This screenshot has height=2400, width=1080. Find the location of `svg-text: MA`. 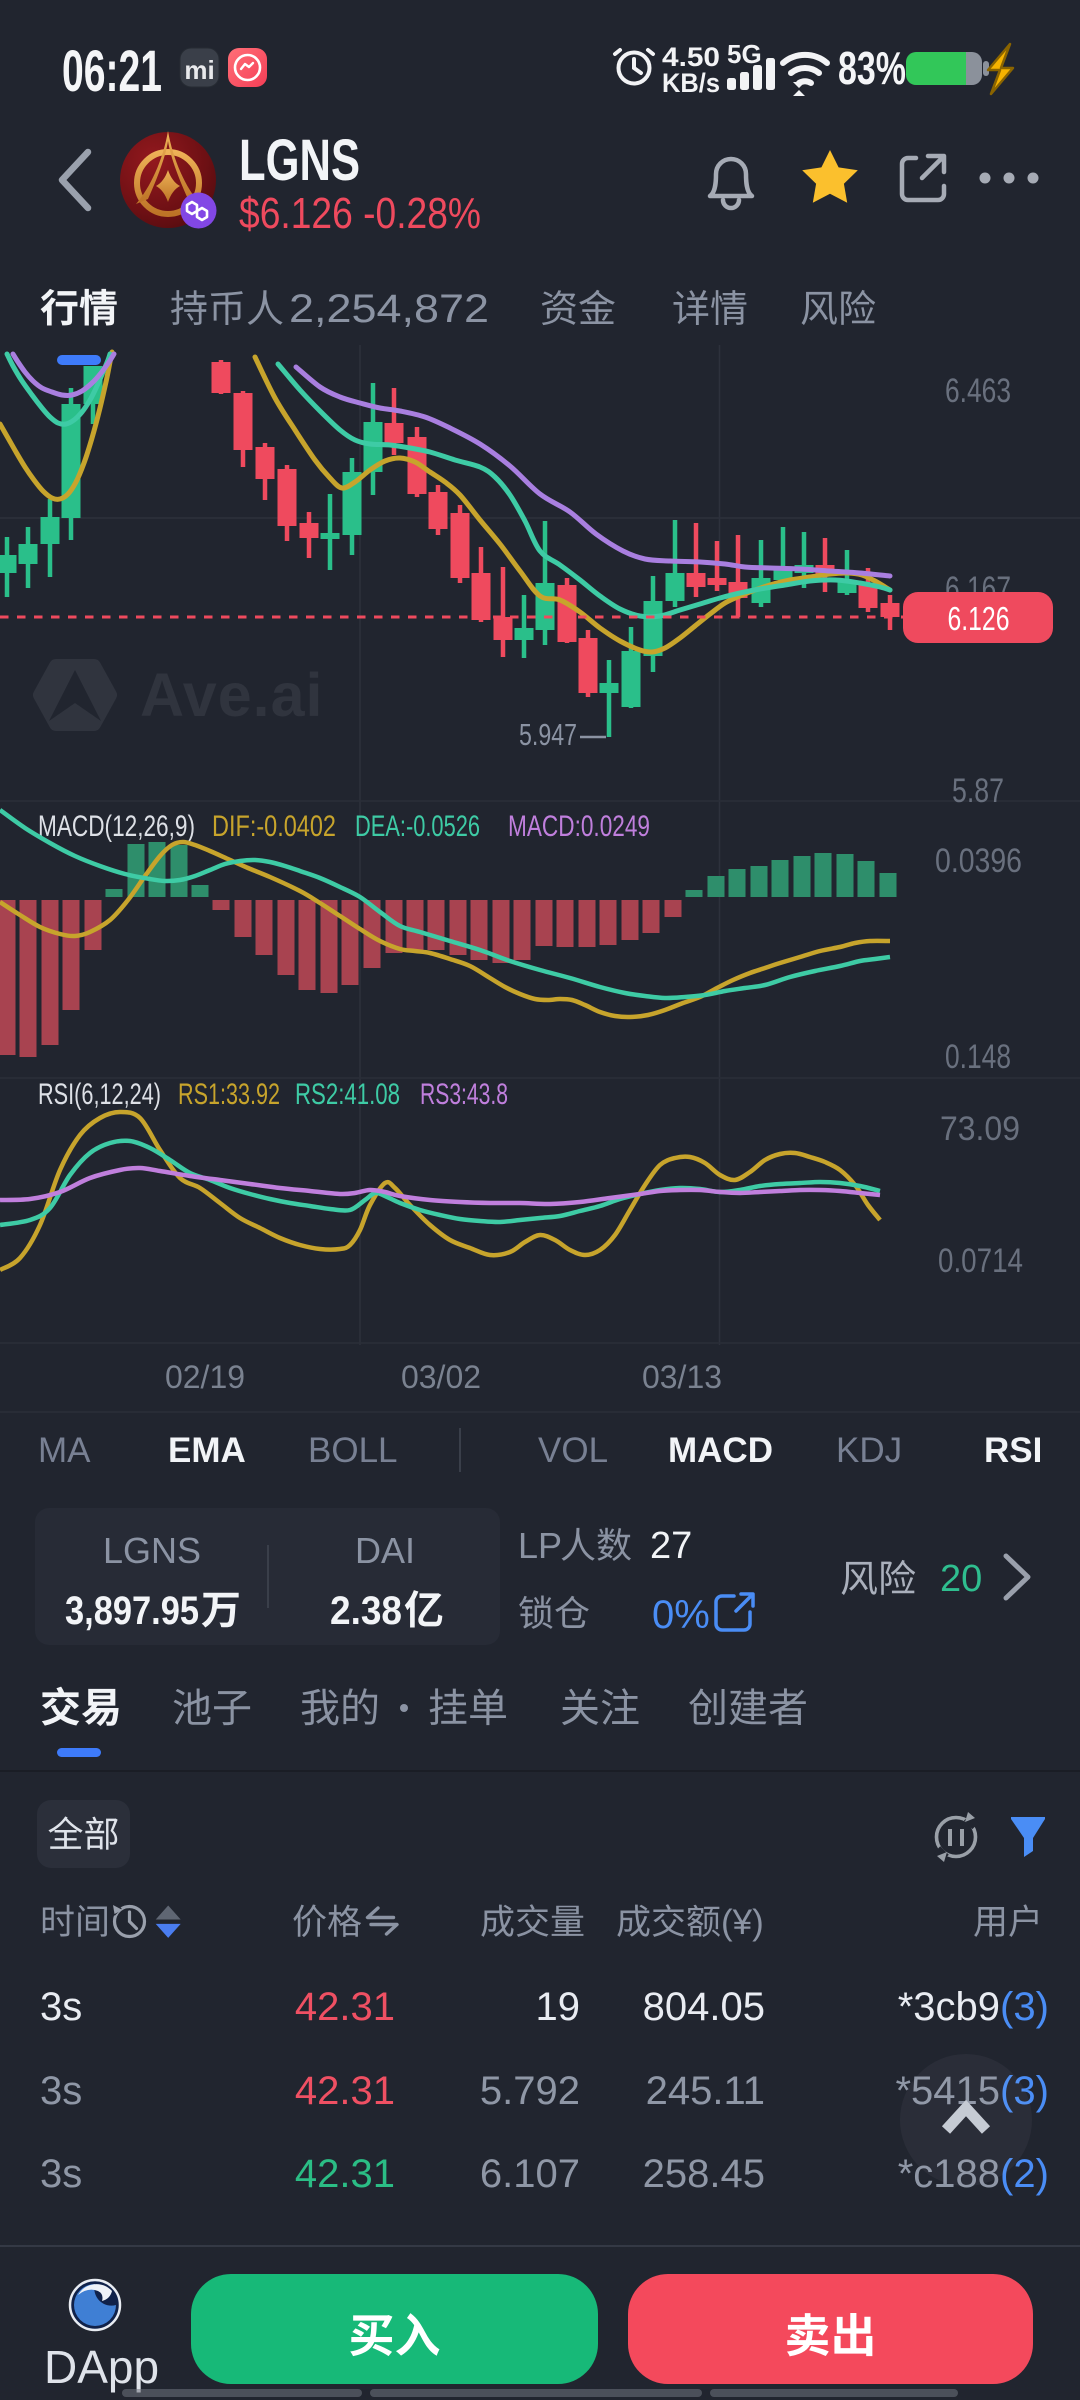

svg-text: MA is located at coordinates (64, 1450).